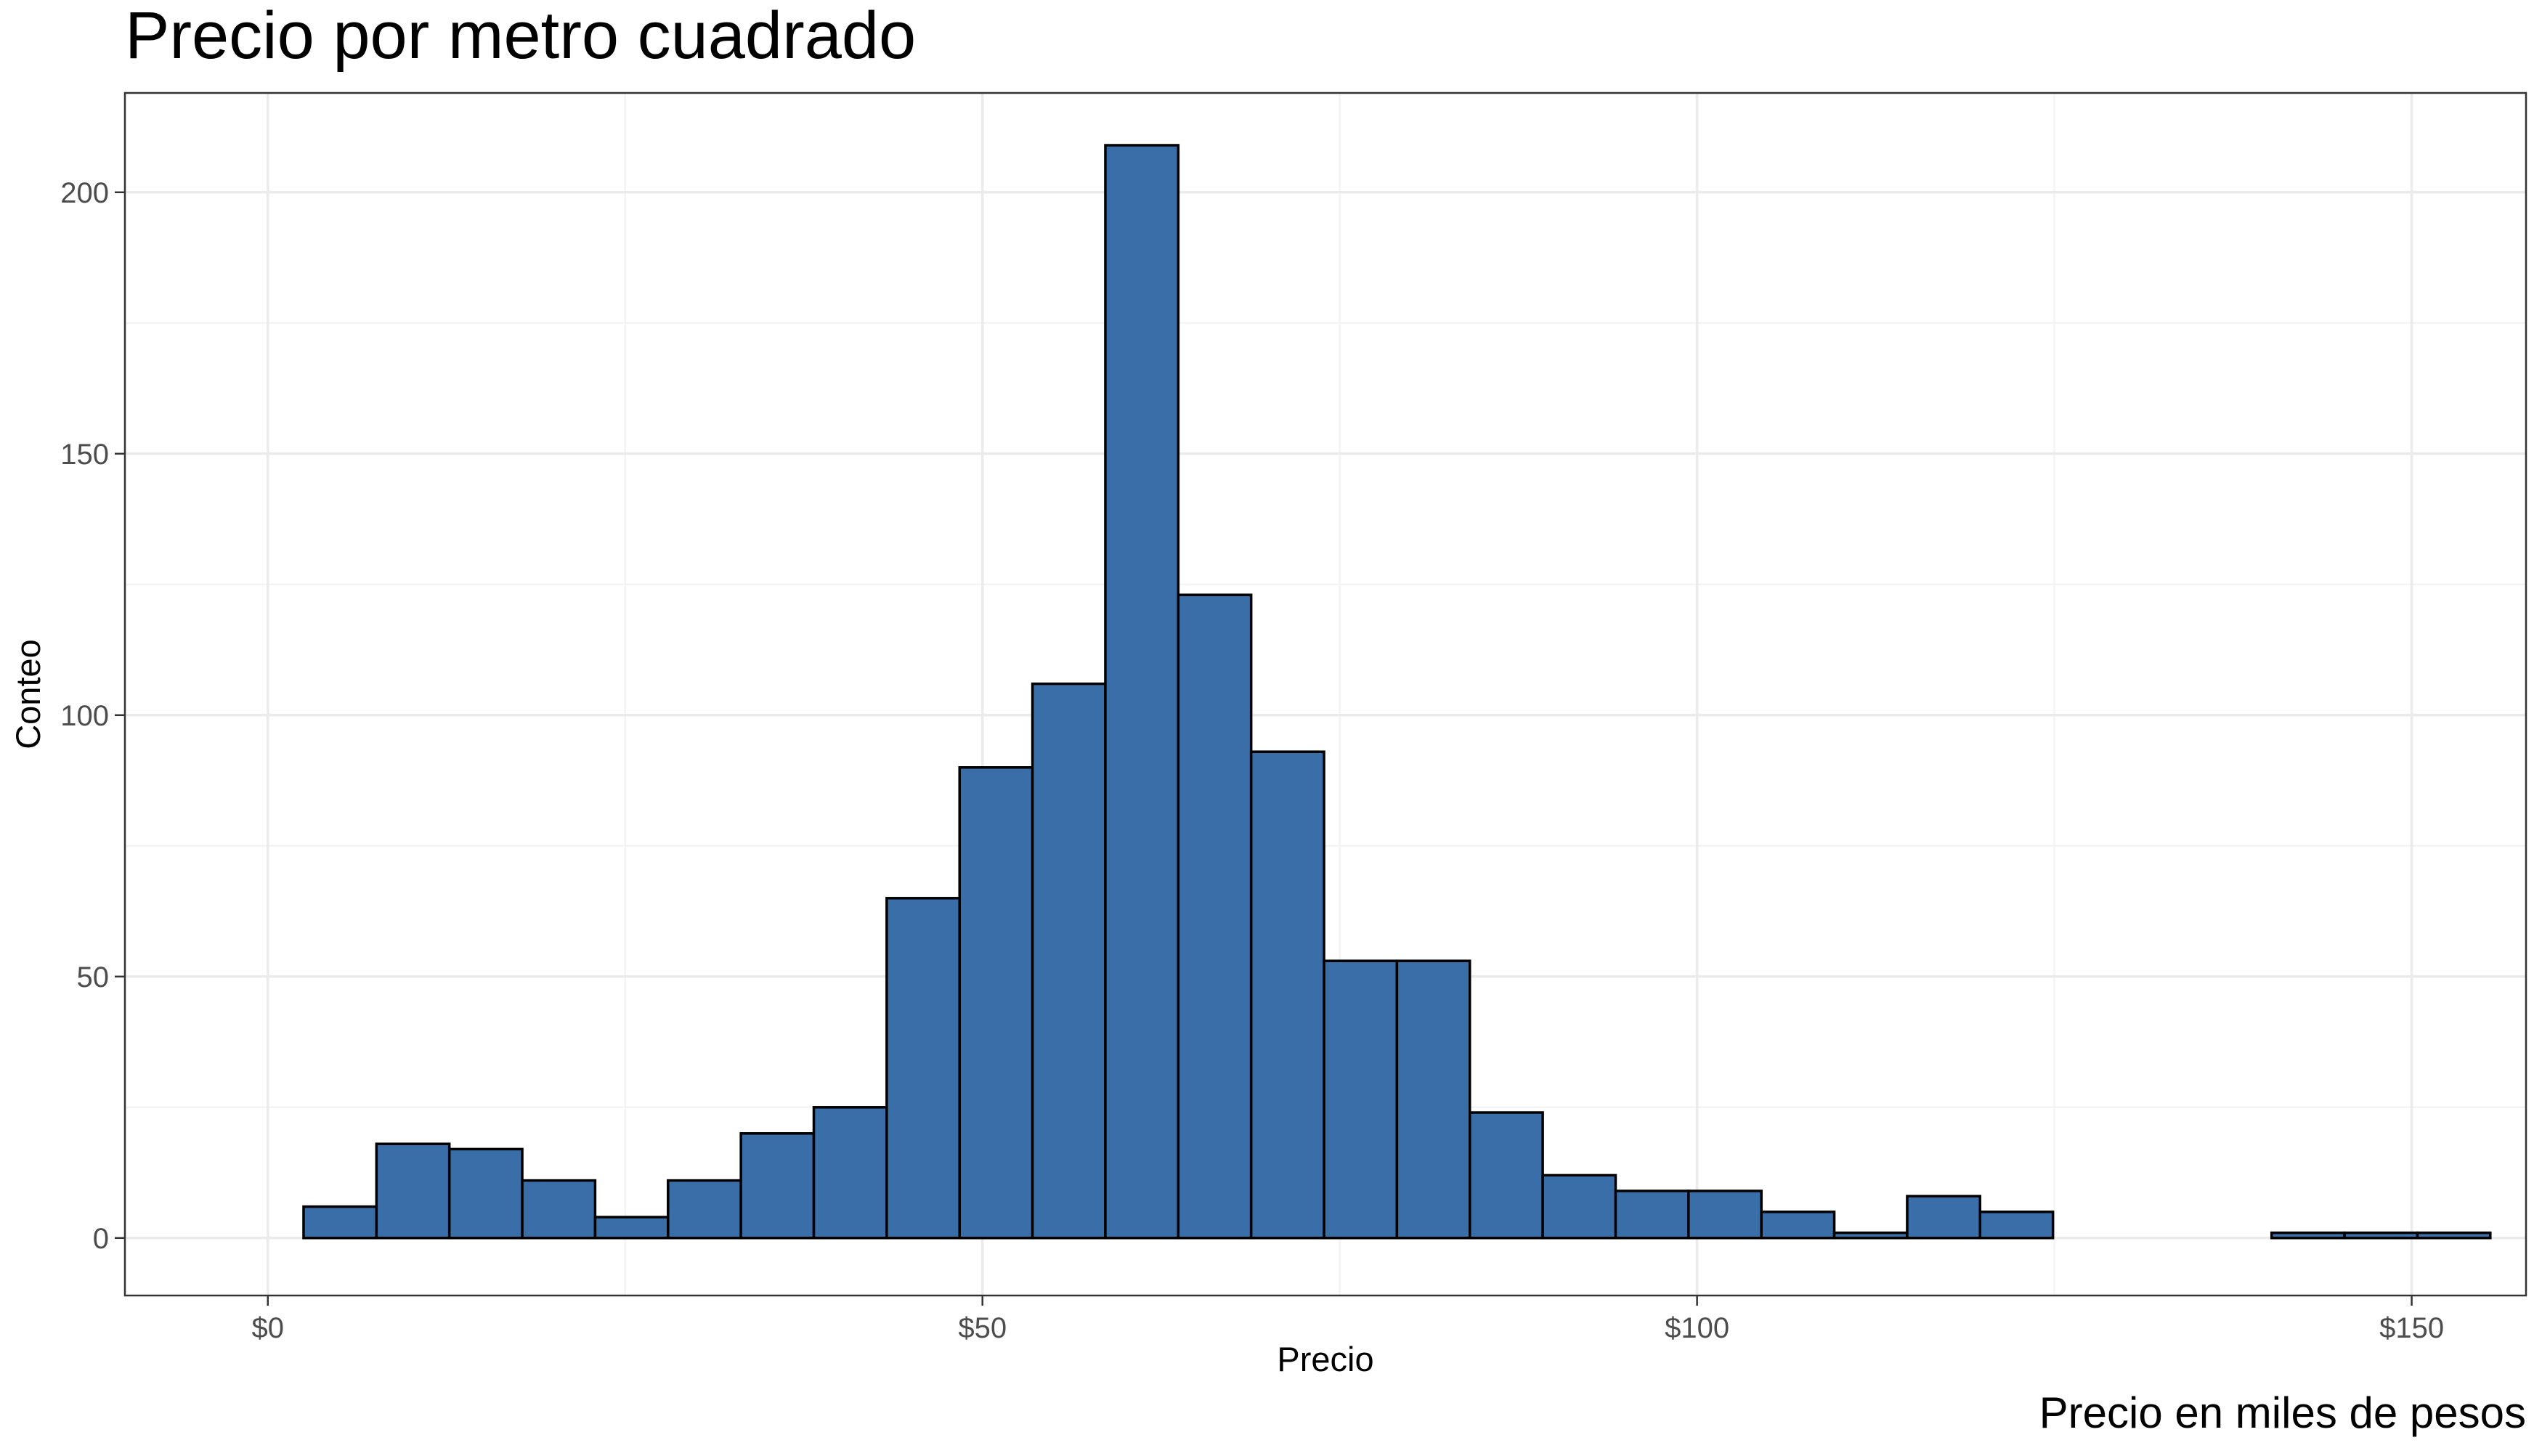  I want to click on y-tick-label: 150, so click(85, 455).